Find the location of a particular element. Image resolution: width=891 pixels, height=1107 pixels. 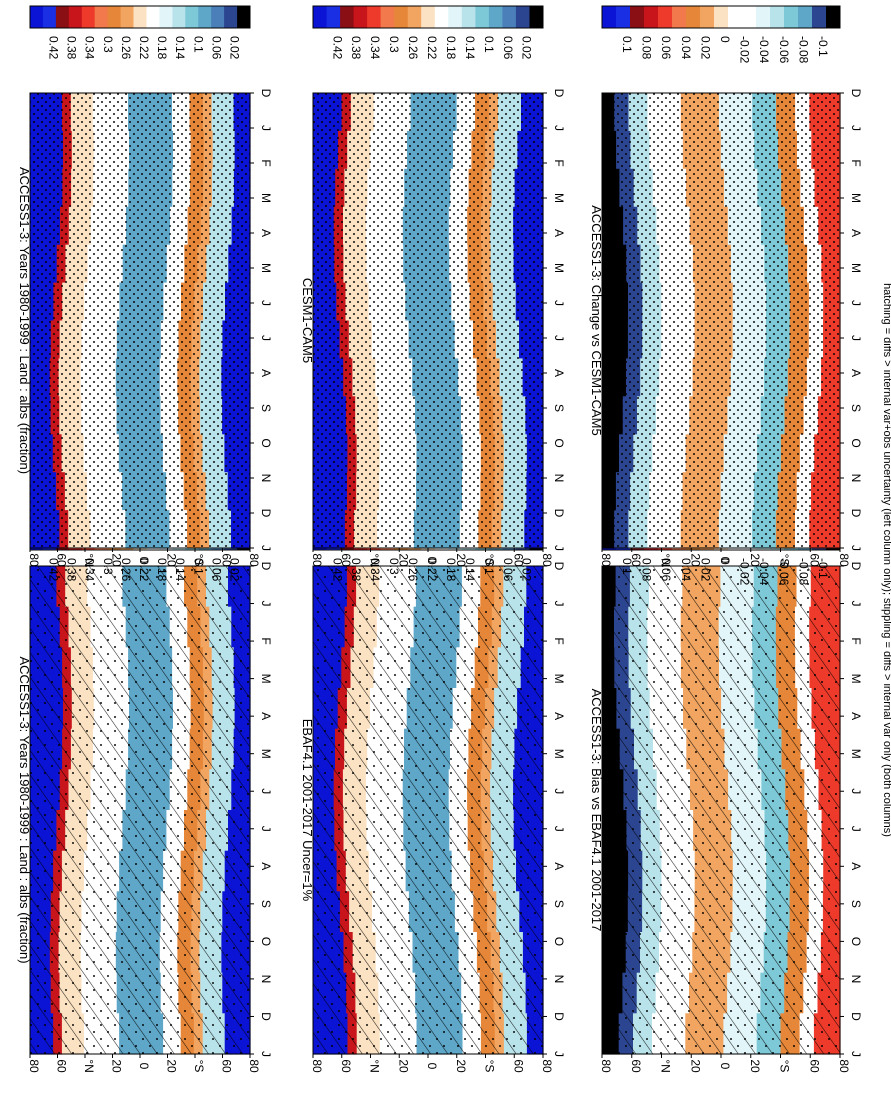

lat-tick-label: °N is located at coordinates (666, 1065).